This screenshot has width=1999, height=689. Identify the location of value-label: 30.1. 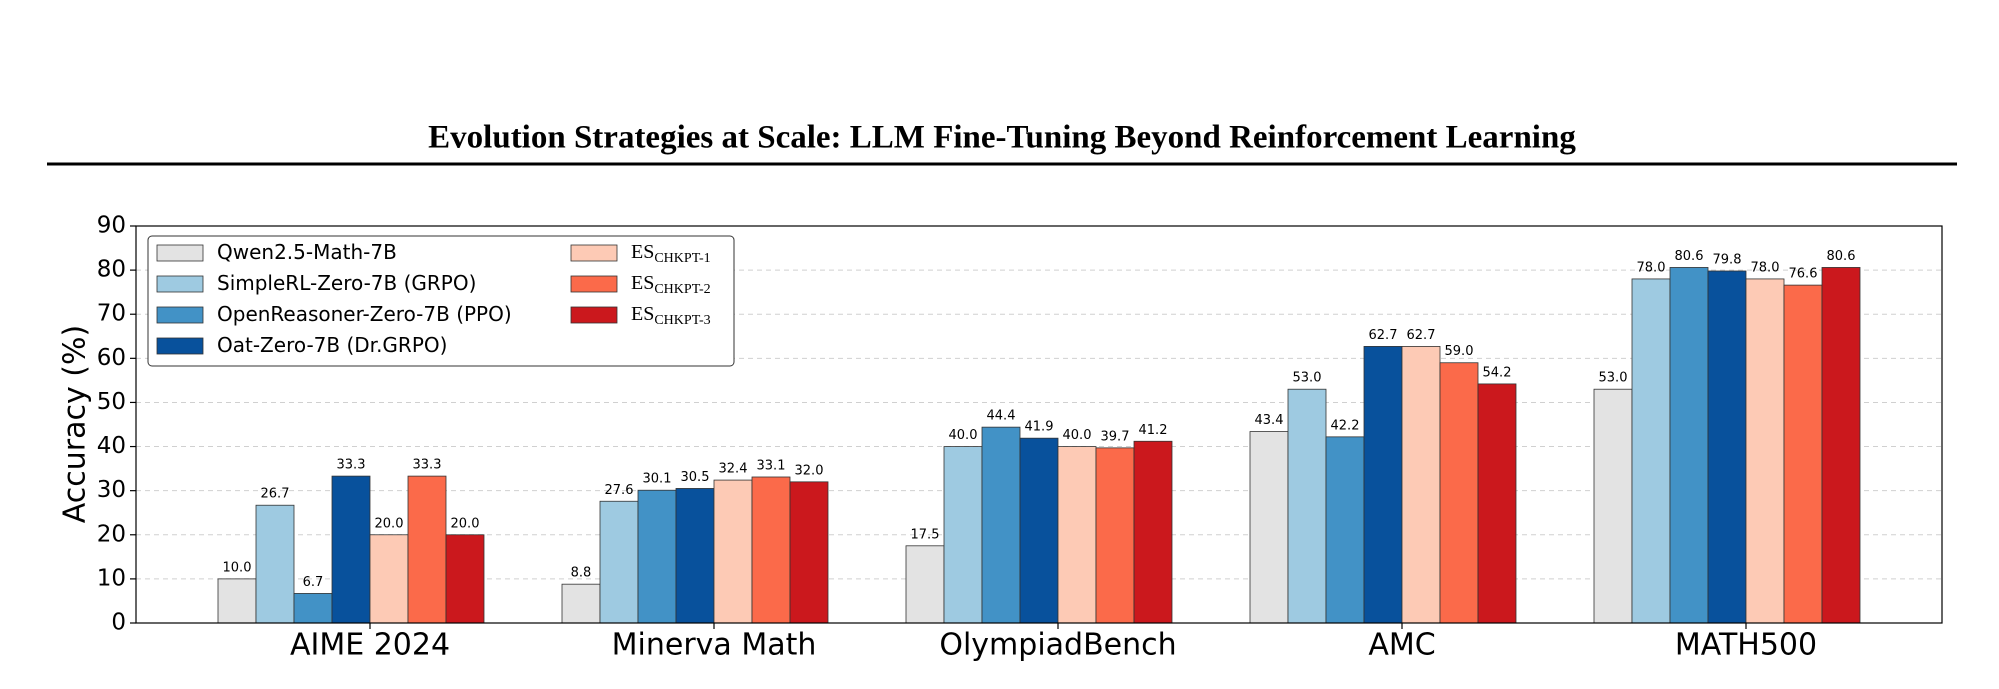
(657, 479).